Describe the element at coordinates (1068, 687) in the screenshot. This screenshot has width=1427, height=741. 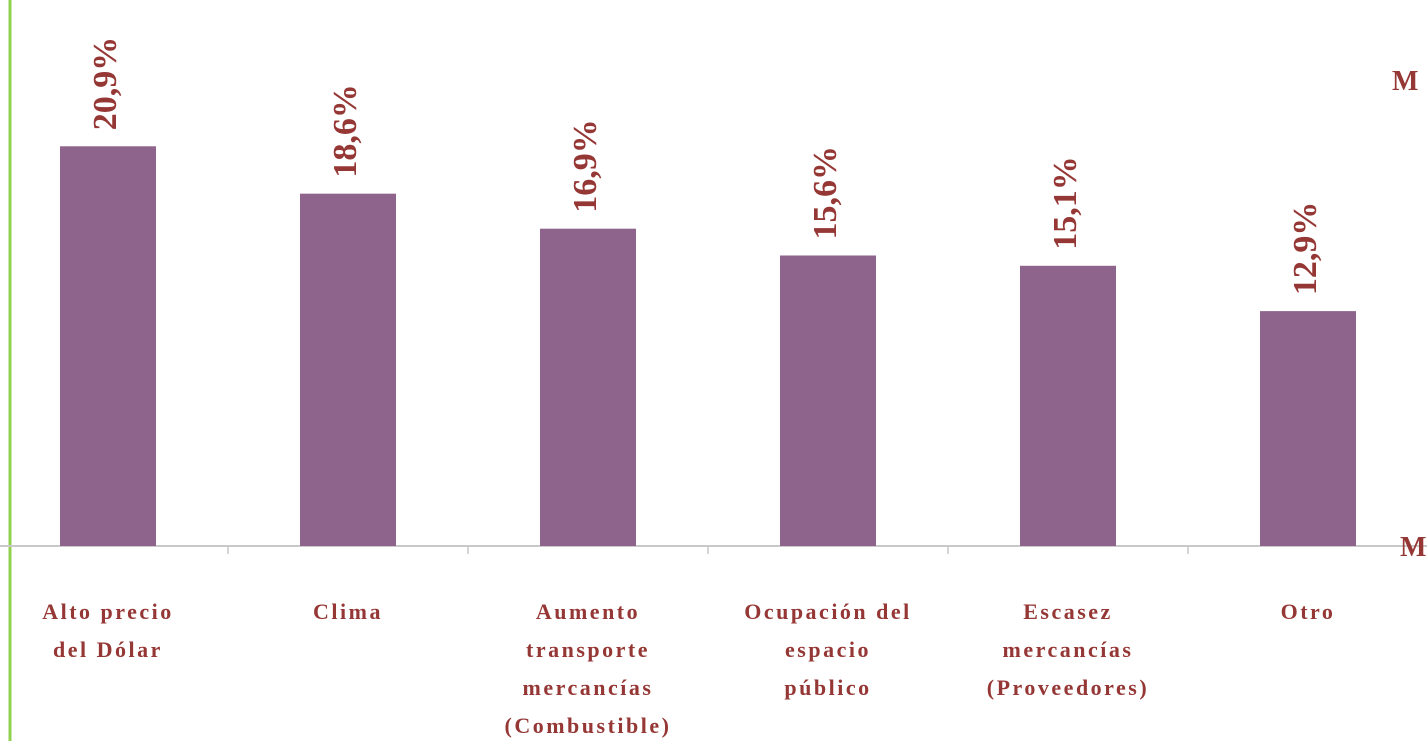
I see `x-tick-label: (Proveedores)` at that location.